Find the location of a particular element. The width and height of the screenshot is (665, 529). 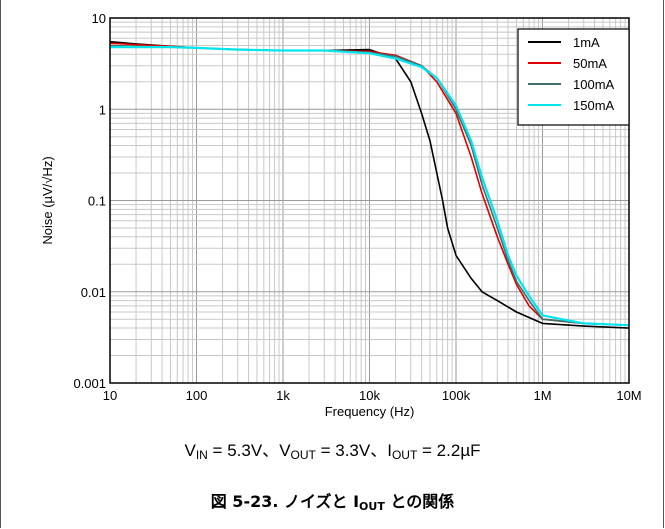

legend-label-100ma: 100mA is located at coordinates (594, 84).